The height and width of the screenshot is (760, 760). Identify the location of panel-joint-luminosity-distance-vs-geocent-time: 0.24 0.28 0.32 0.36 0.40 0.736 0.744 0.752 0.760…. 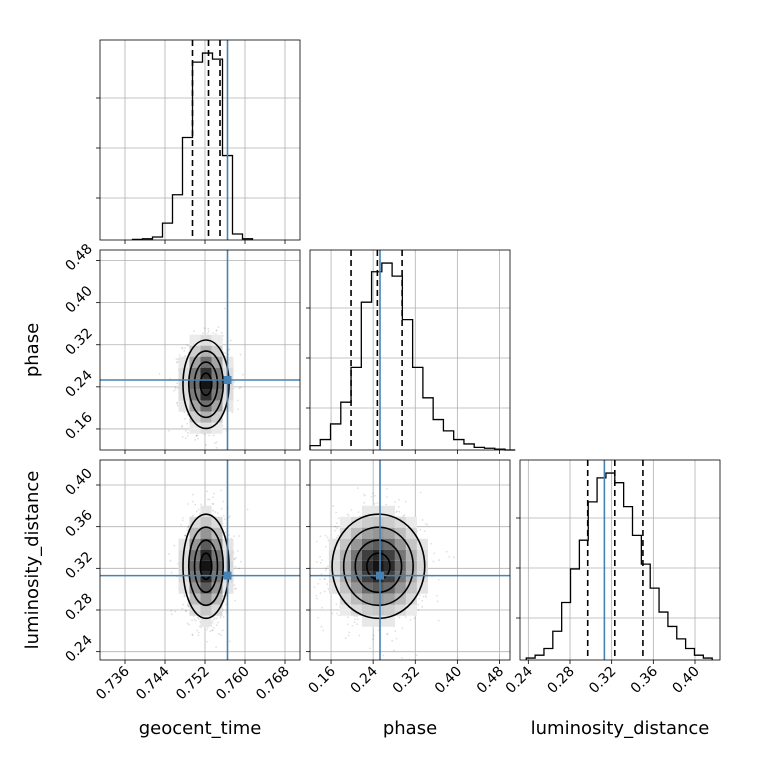
(181, 581).